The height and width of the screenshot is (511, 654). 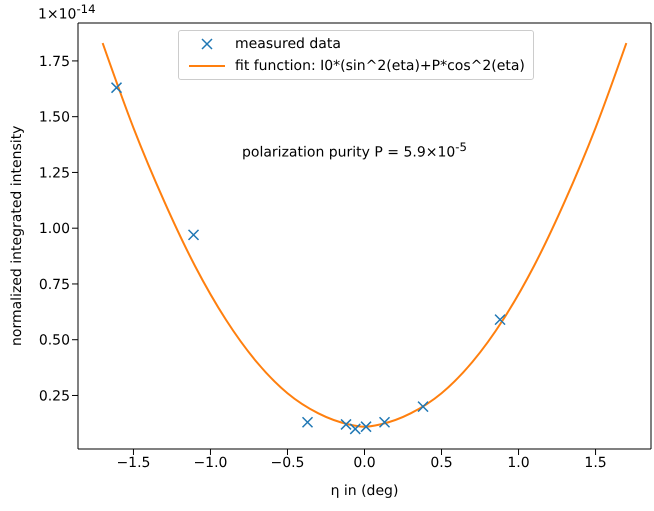 I want to click on x-axis-title: η in (deg), so click(x=364, y=491).